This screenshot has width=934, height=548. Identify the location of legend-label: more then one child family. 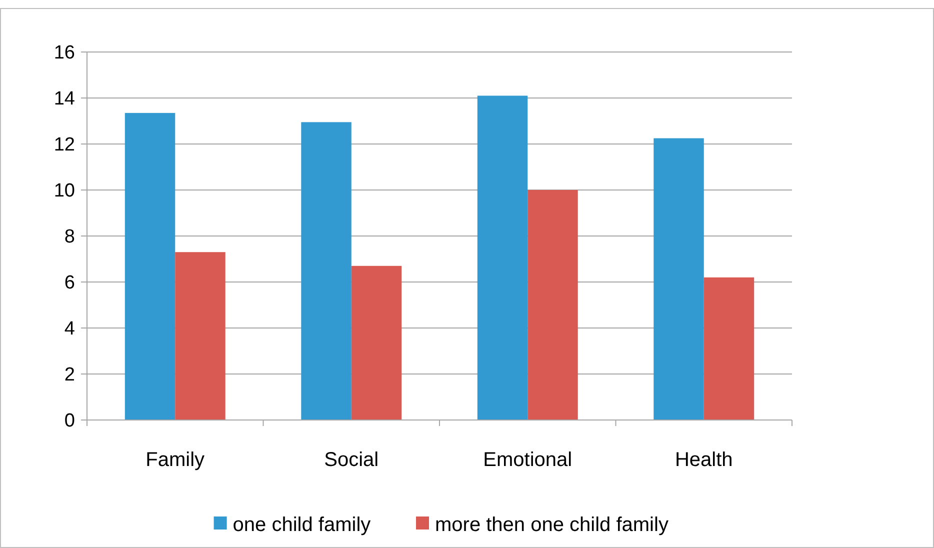
(551, 525).